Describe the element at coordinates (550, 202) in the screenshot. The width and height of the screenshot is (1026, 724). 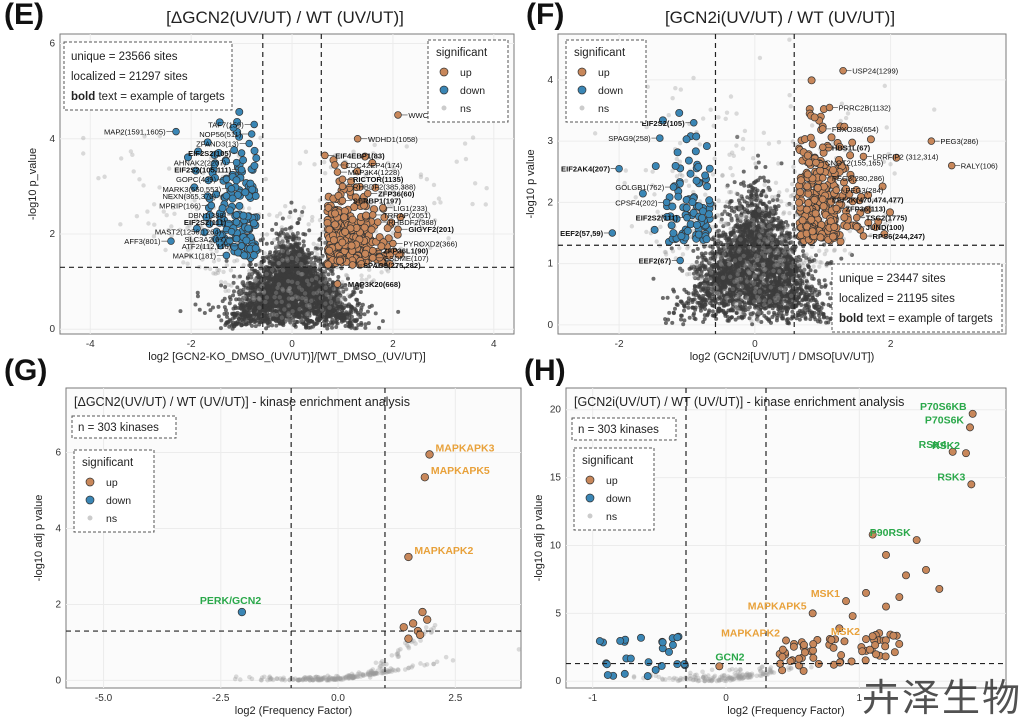
I see `y-tick-label: 2` at that location.